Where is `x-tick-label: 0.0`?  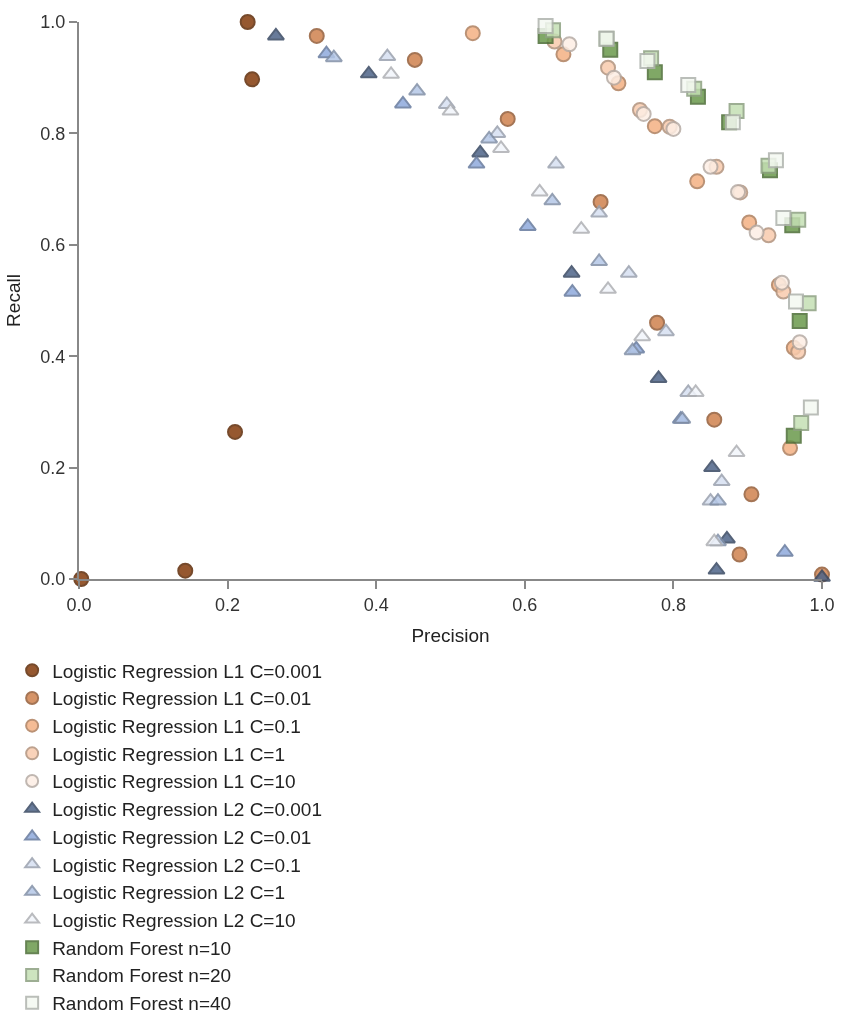
x-tick-label: 0.0 is located at coordinates (79, 604).